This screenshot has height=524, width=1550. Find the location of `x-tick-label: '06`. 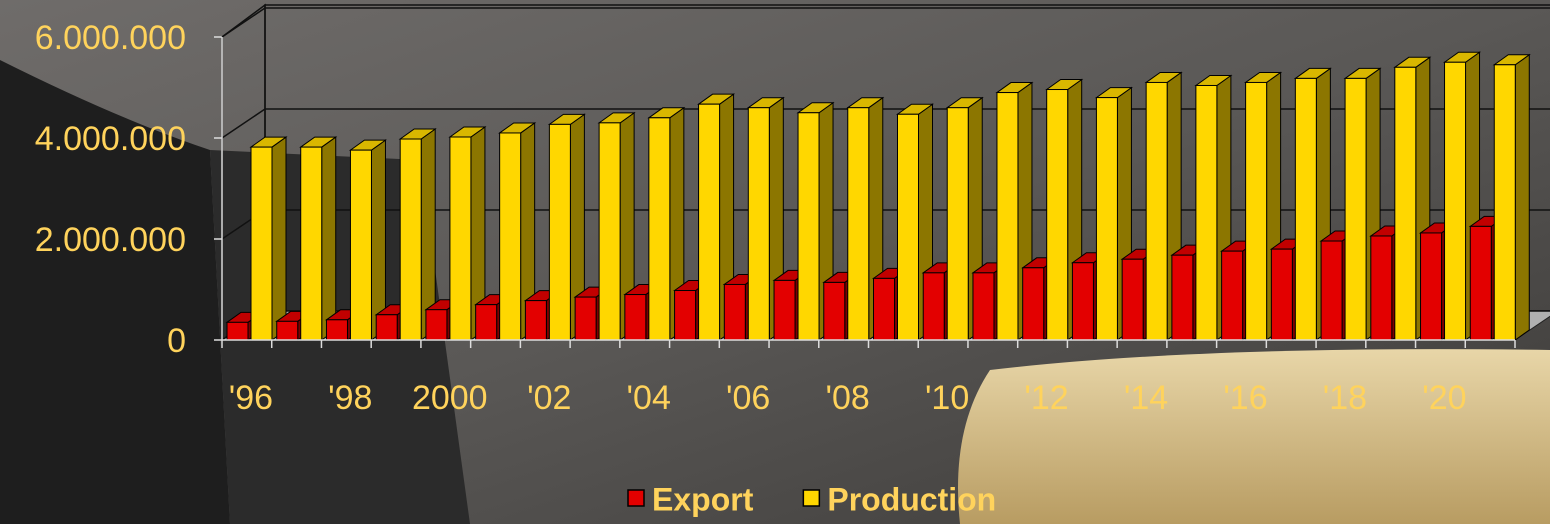

x-tick-label: '06 is located at coordinates (748, 398).